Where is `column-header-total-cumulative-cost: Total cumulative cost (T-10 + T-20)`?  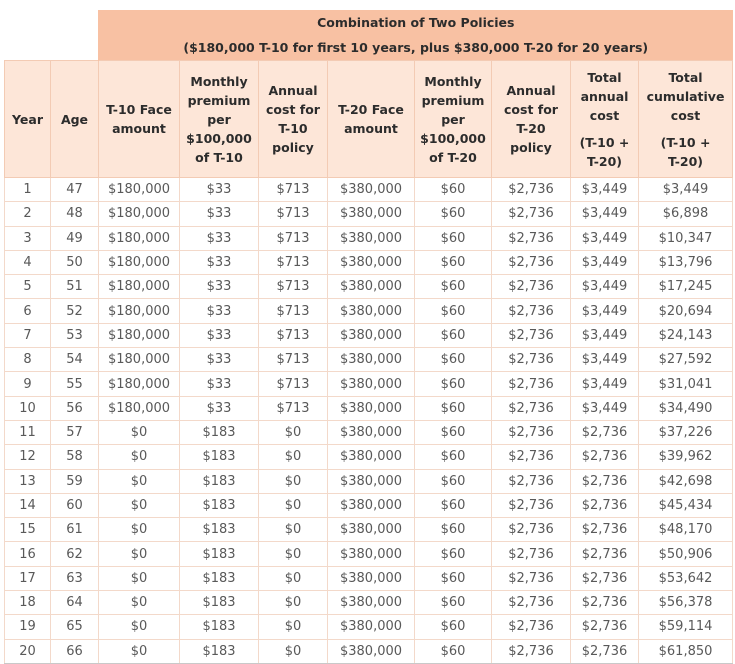 column-header-total-cumulative-cost: Total cumulative cost (T-10 + T-20) is located at coordinates (685, 119).